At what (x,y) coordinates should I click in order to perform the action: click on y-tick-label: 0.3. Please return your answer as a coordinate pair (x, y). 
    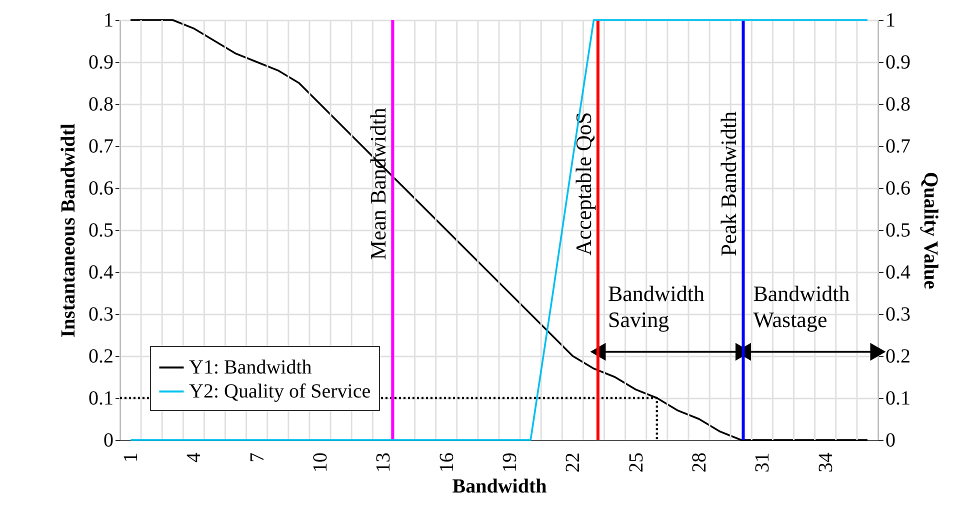
    Looking at the image, I should click on (101, 315).